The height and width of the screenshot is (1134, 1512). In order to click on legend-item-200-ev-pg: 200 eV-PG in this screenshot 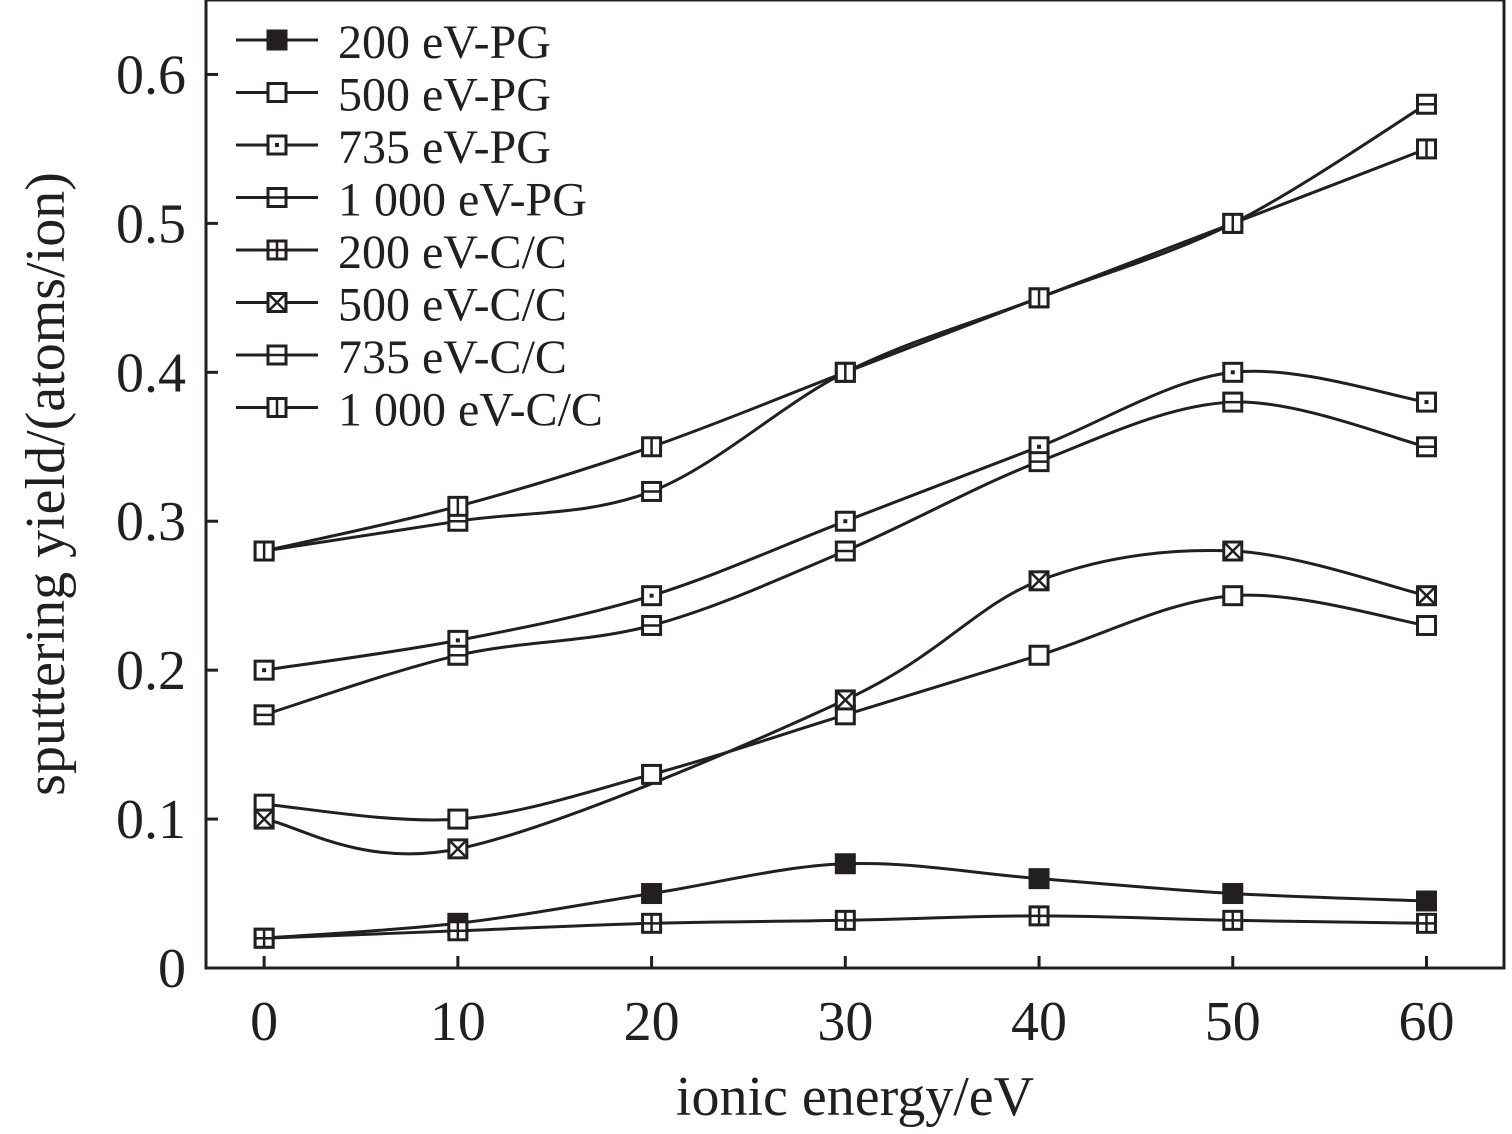, I will do `click(393, 42)`.